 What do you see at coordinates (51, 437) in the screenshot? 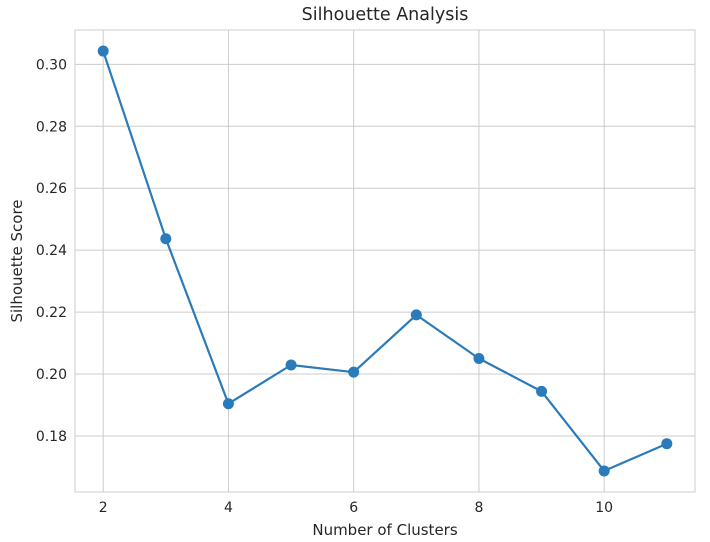
I see `y-tick-label: 0.18` at bounding box center [51, 437].